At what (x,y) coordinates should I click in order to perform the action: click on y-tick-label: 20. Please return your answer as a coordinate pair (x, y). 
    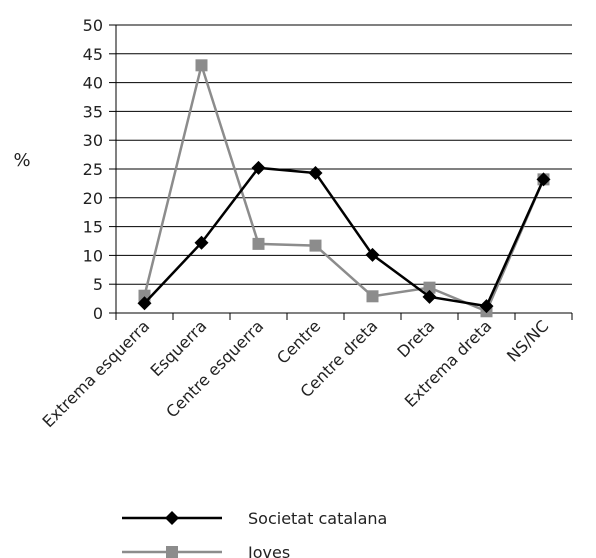
    Looking at the image, I should click on (93, 198).